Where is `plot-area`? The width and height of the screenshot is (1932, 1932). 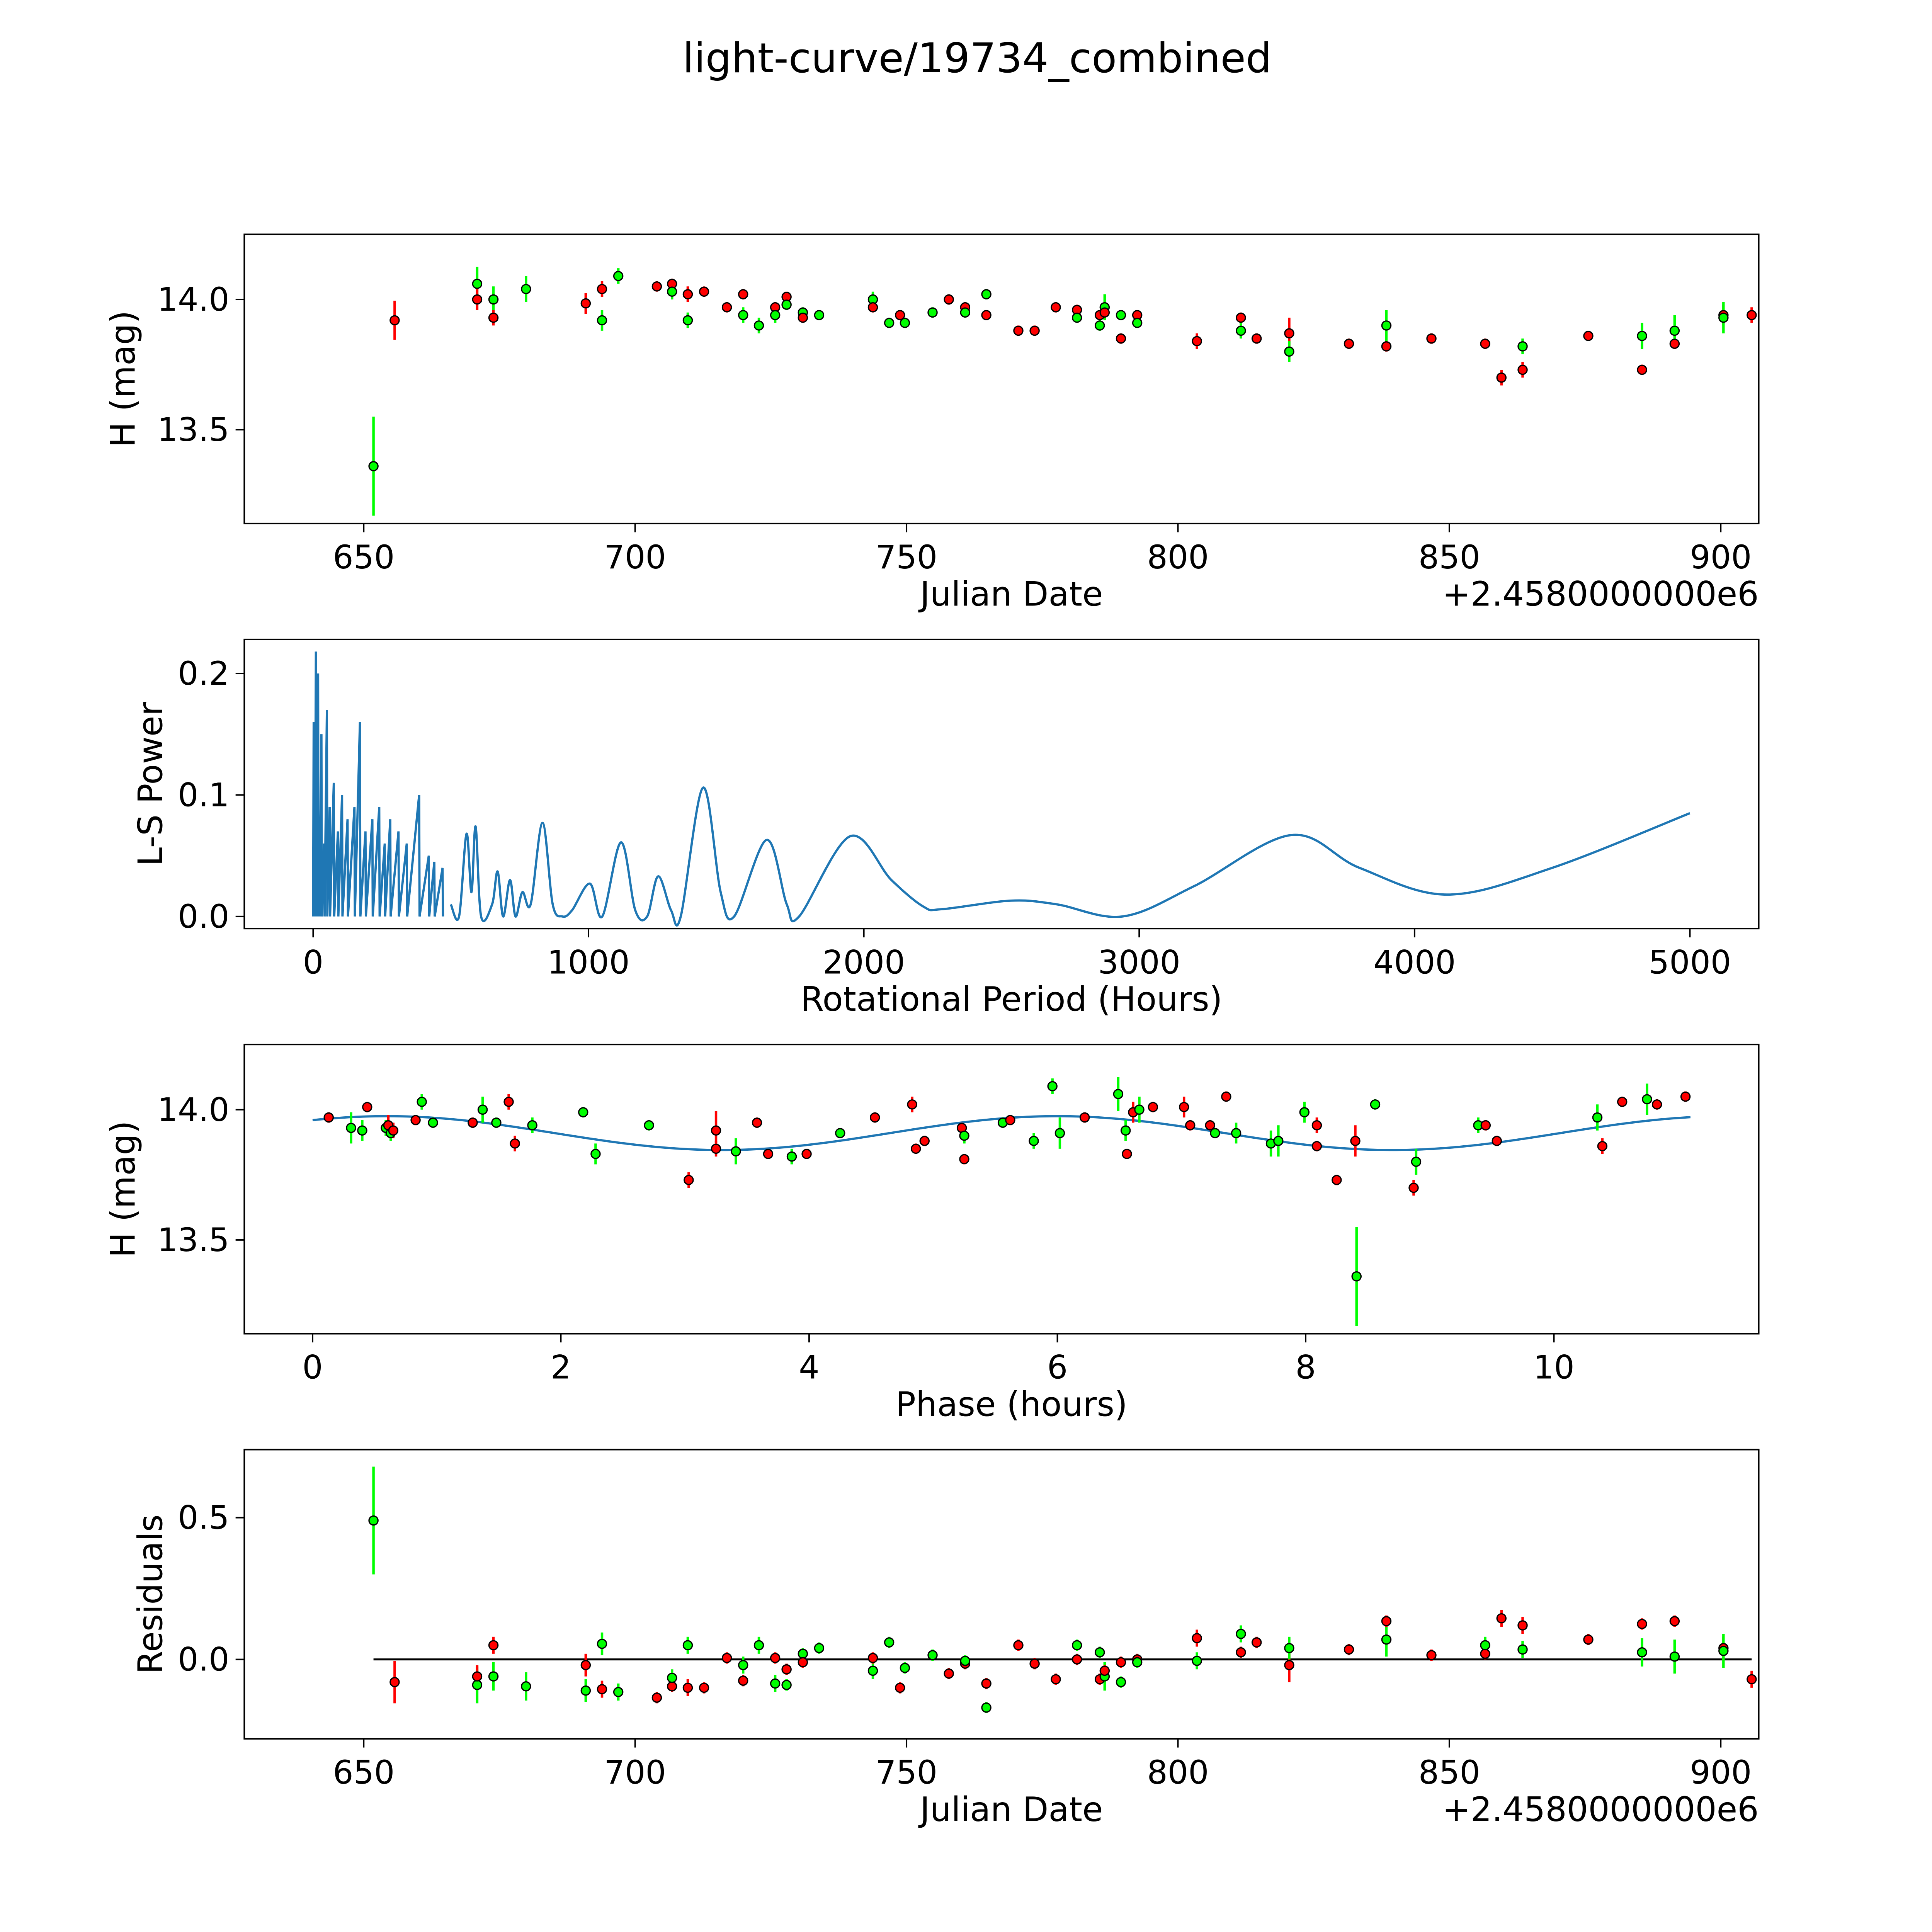 plot-area is located at coordinates (1001, 1201).